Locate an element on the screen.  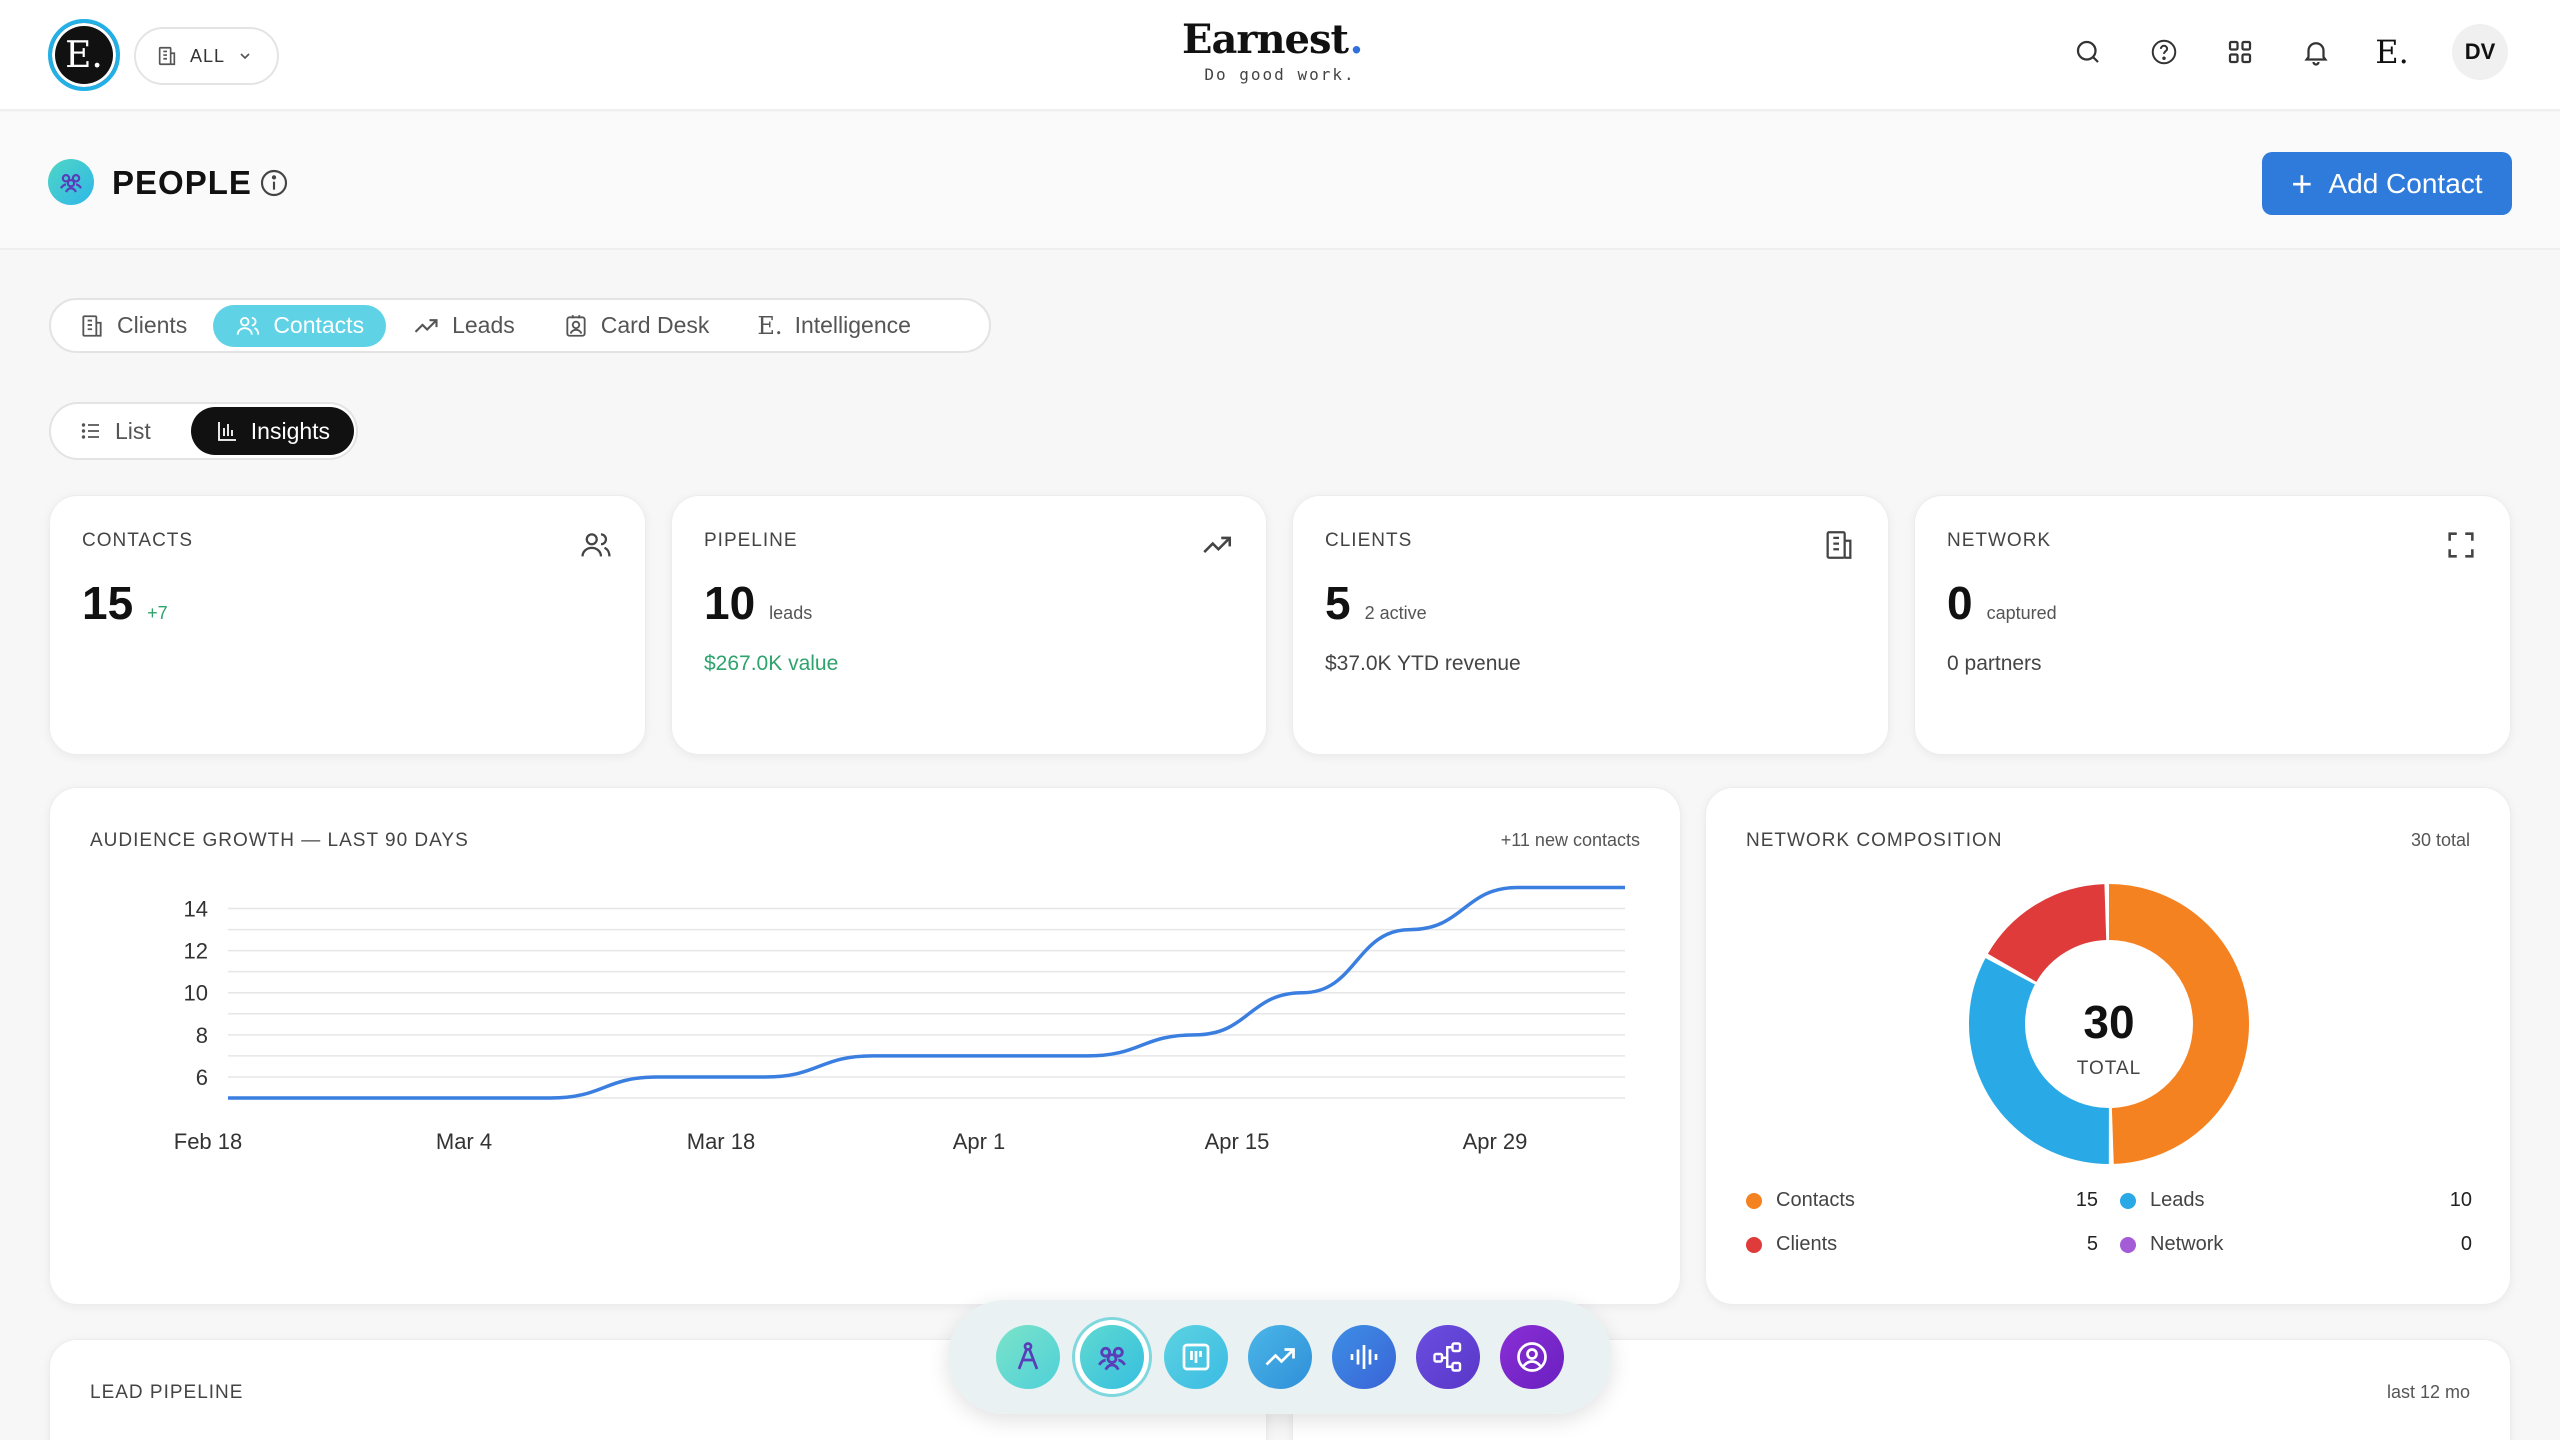
logo-letter: E. is located at coordinates (84, 55).